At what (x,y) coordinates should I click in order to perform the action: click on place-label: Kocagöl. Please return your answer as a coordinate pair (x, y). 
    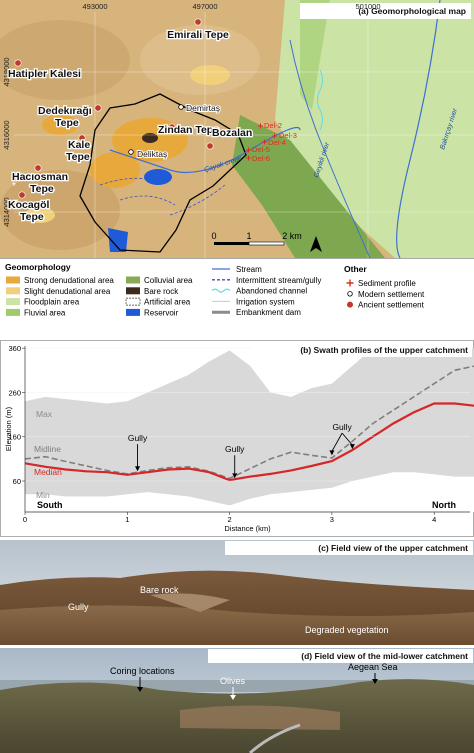
    Looking at the image, I should click on (29, 205).